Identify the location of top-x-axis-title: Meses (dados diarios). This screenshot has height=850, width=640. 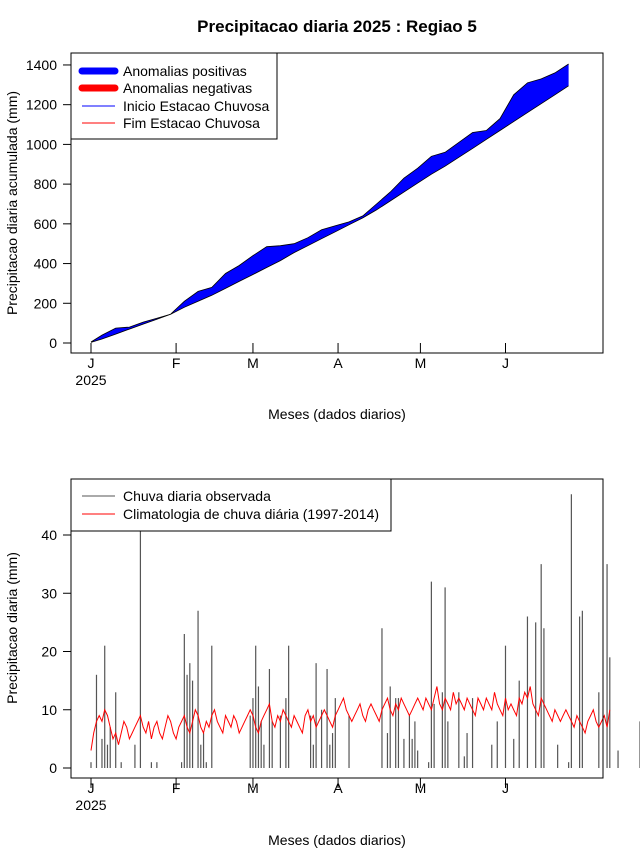
(337, 414).